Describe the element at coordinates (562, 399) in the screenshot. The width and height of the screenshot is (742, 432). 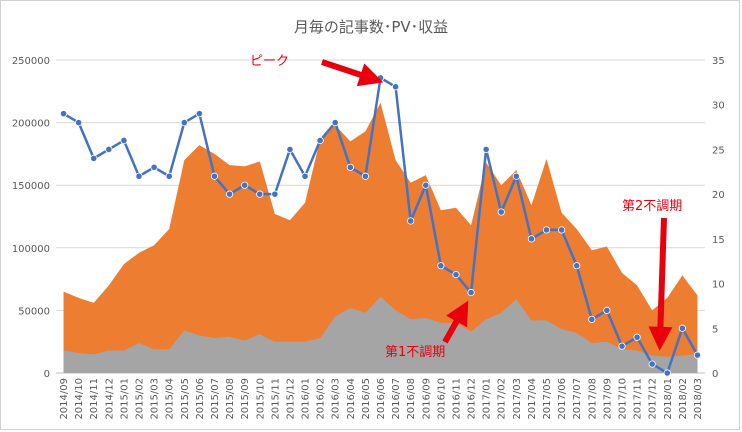
I see `x-axis-tick-label: 2017/06` at that location.